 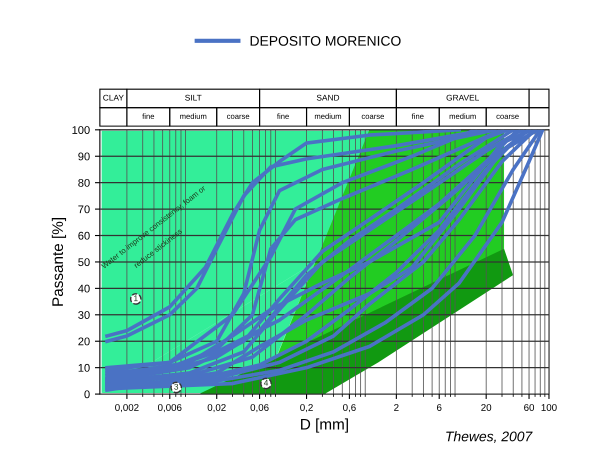 What do you see at coordinates (84, 236) in the screenshot?
I see `y-tick-label: 60` at bounding box center [84, 236].